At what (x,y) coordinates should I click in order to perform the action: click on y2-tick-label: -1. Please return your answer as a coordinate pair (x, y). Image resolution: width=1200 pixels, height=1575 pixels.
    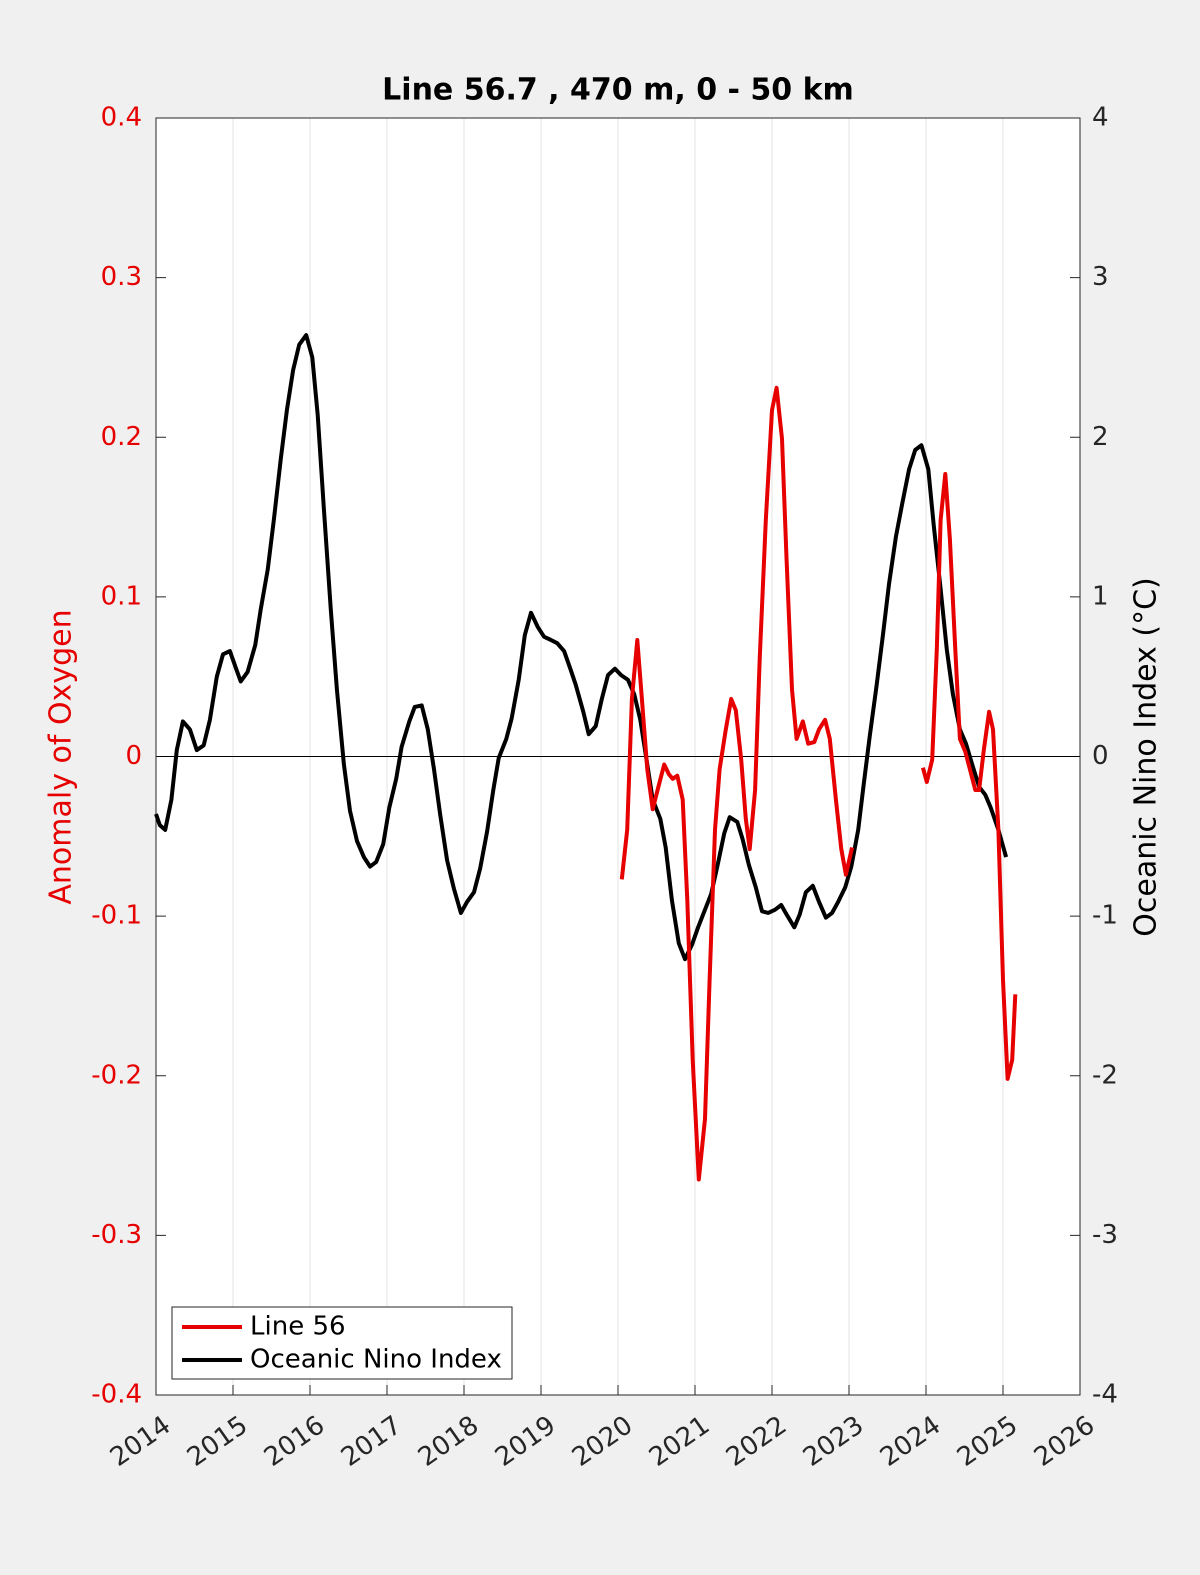
    Looking at the image, I should click on (1105, 916).